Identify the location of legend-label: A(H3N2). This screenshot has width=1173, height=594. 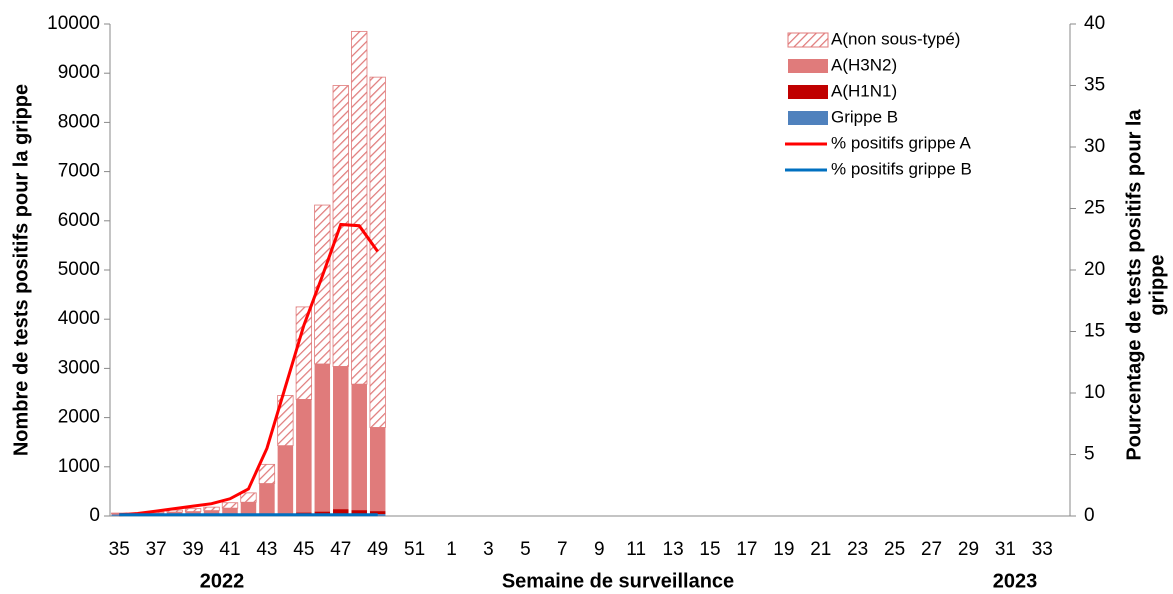
(864, 64).